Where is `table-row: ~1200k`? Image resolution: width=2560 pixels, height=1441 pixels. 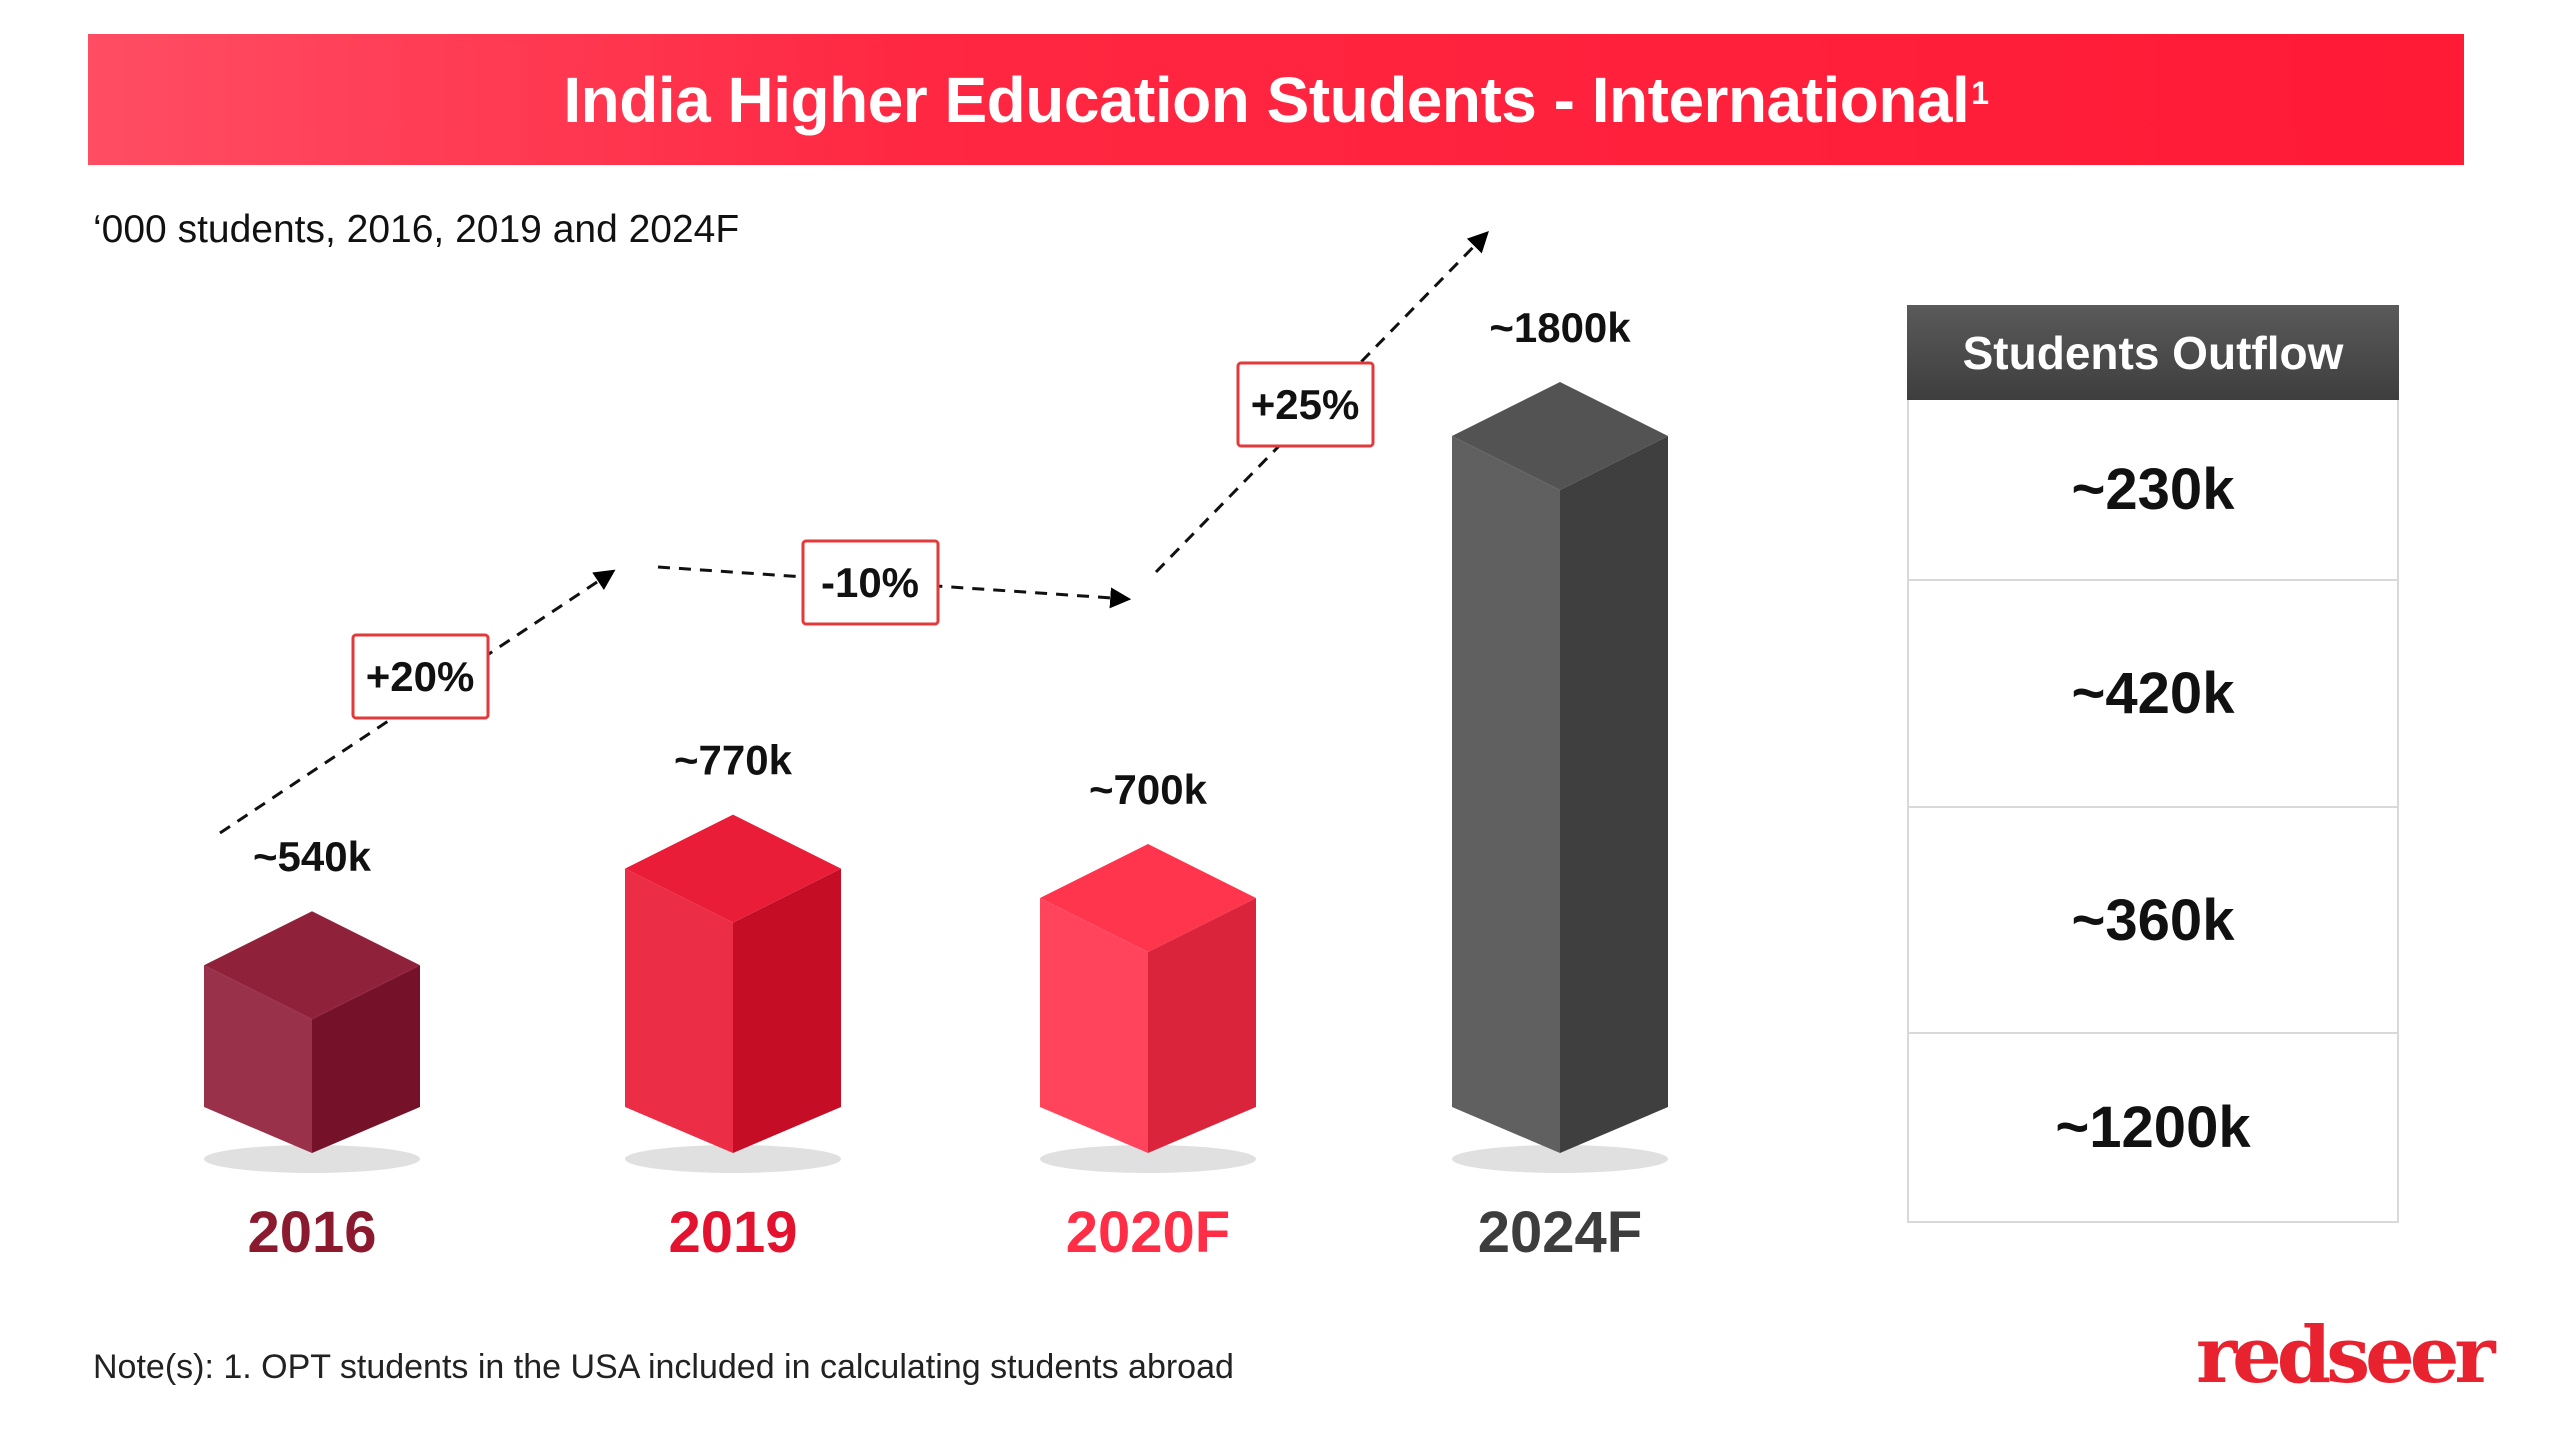 table-row: ~1200k is located at coordinates (2153, 1127).